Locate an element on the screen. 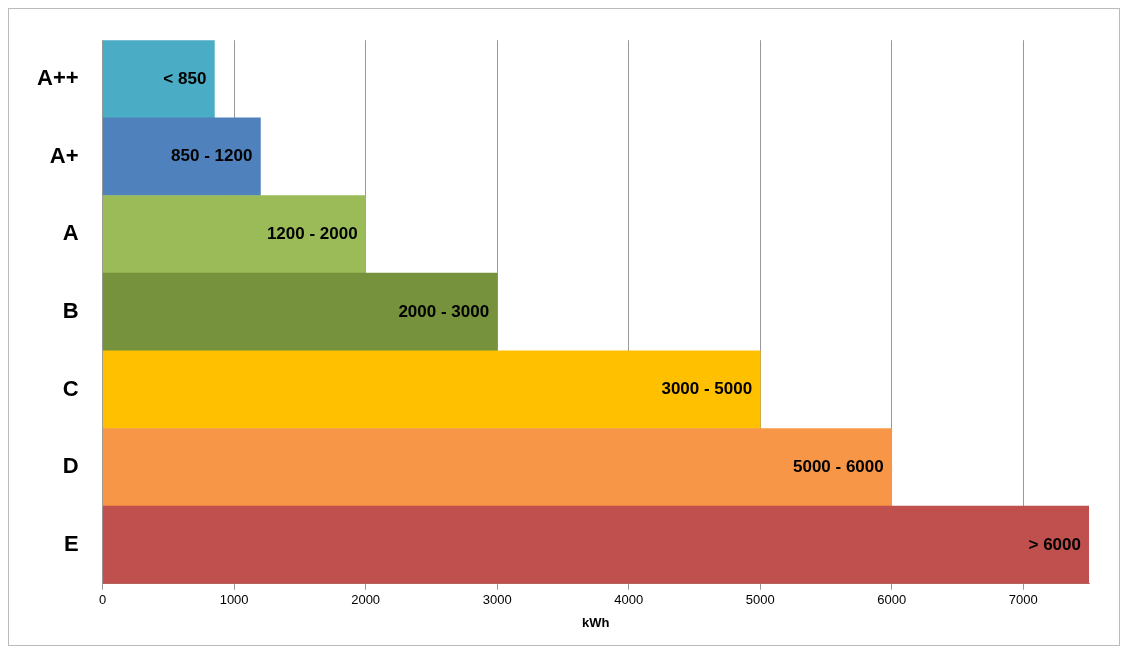  annotation: 2000 - 3000 is located at coordinates (444, 311).